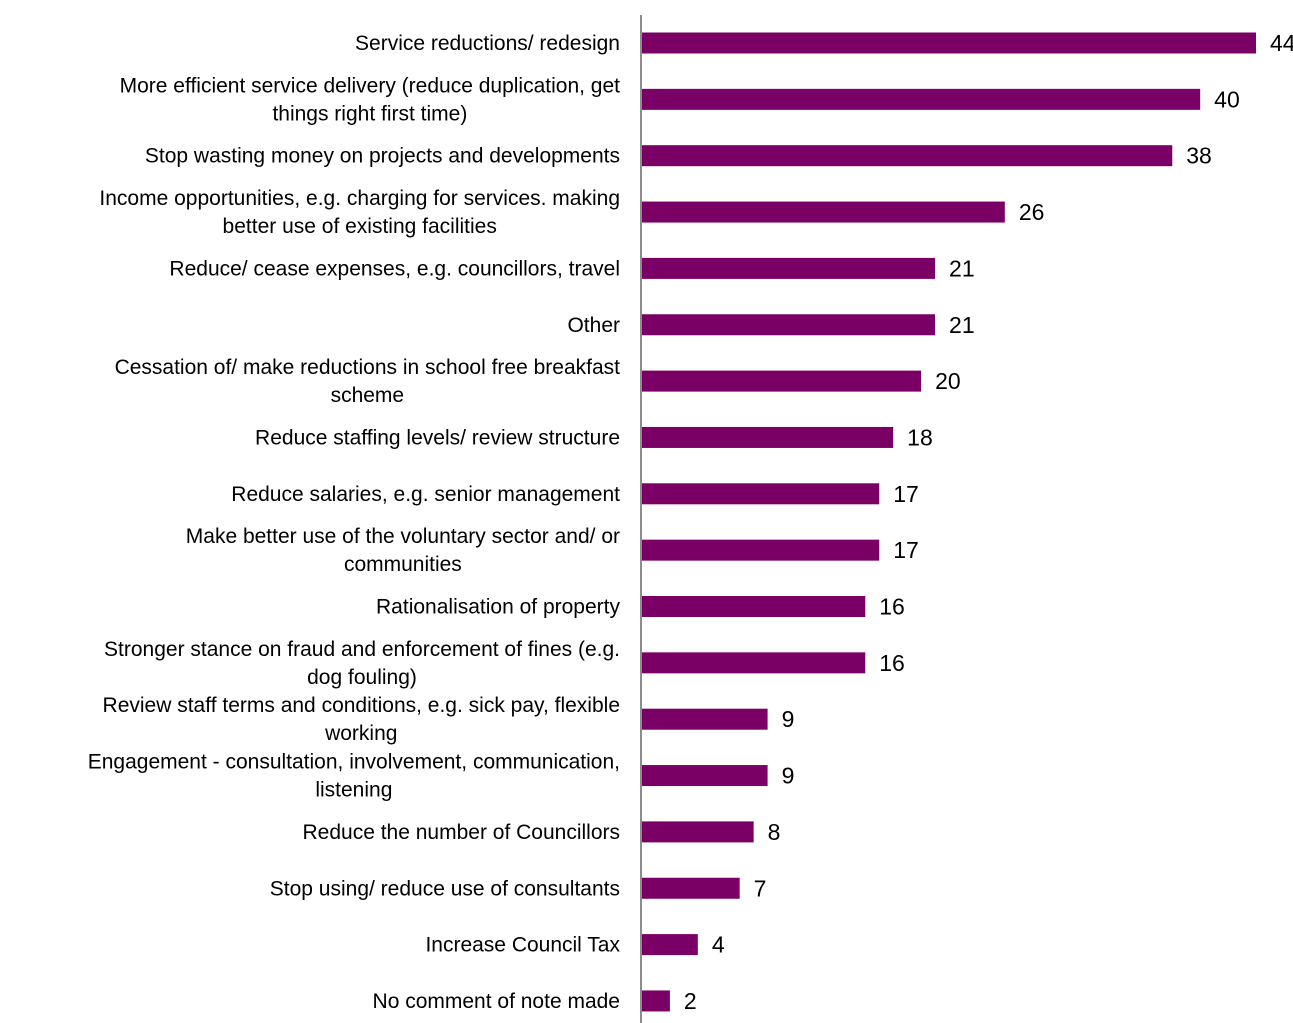  I want to click on category-label: Other, so click(593, 325).